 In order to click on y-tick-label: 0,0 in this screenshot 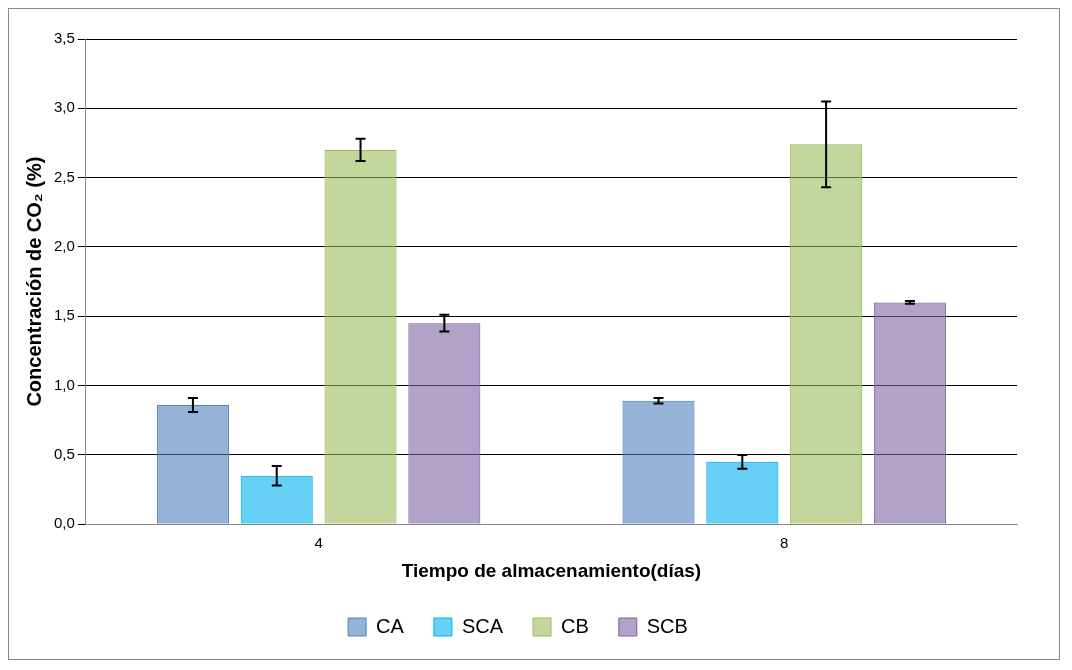, I will do `click(64, 523)`.